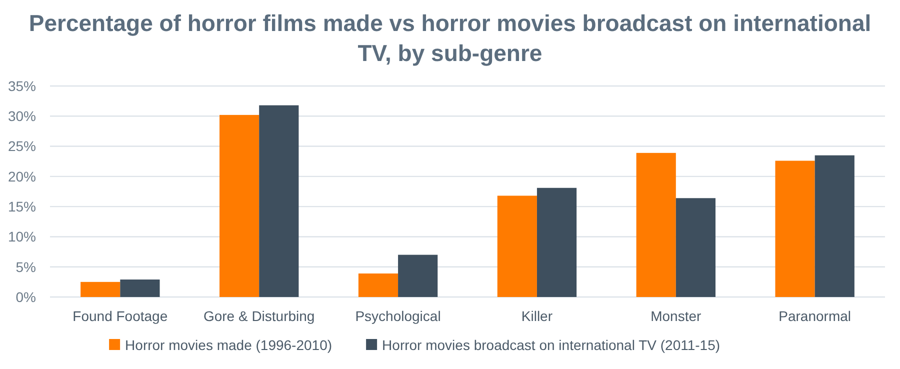  Describe the element at coordinates (22, 206) in the screenshot. I see `y-tick-label: 15%` at that location.